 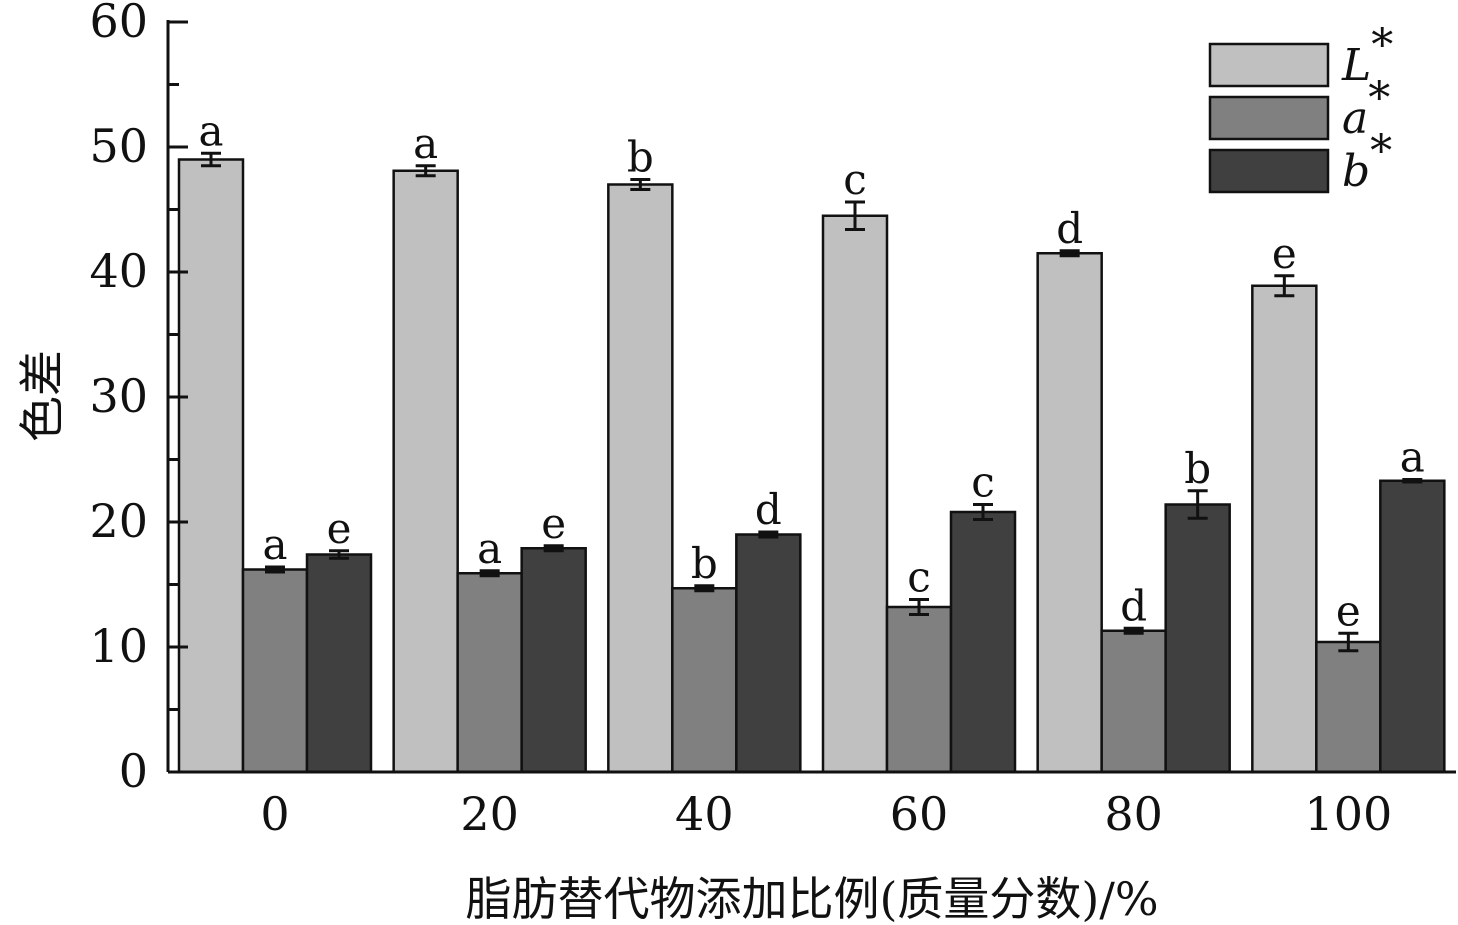 I want to click on y-axis-title: 色差, so click(x=42, y=396).